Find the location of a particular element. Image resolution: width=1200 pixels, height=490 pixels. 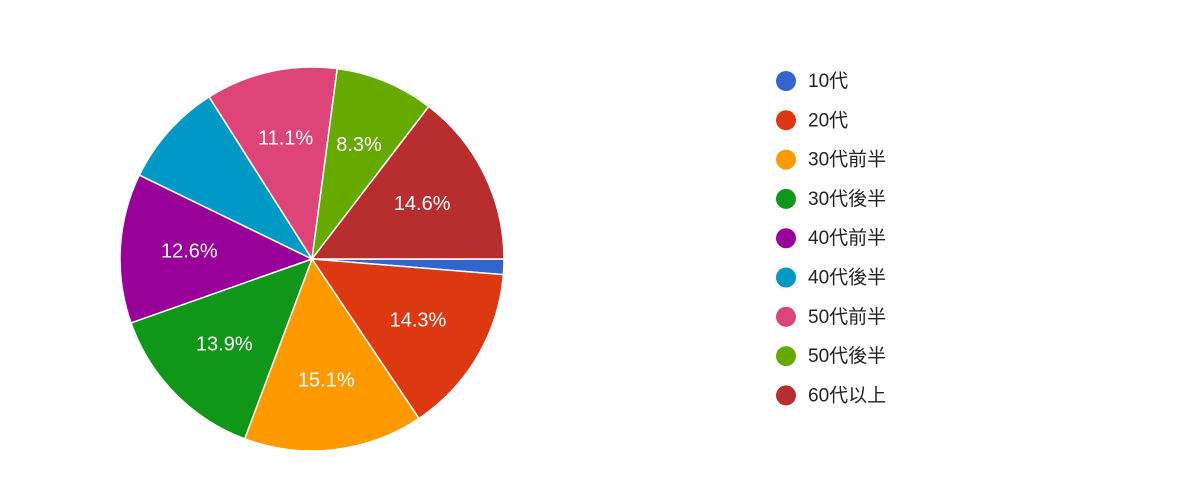

legend-label: 40代前半 is located at coordinates (847, 238).